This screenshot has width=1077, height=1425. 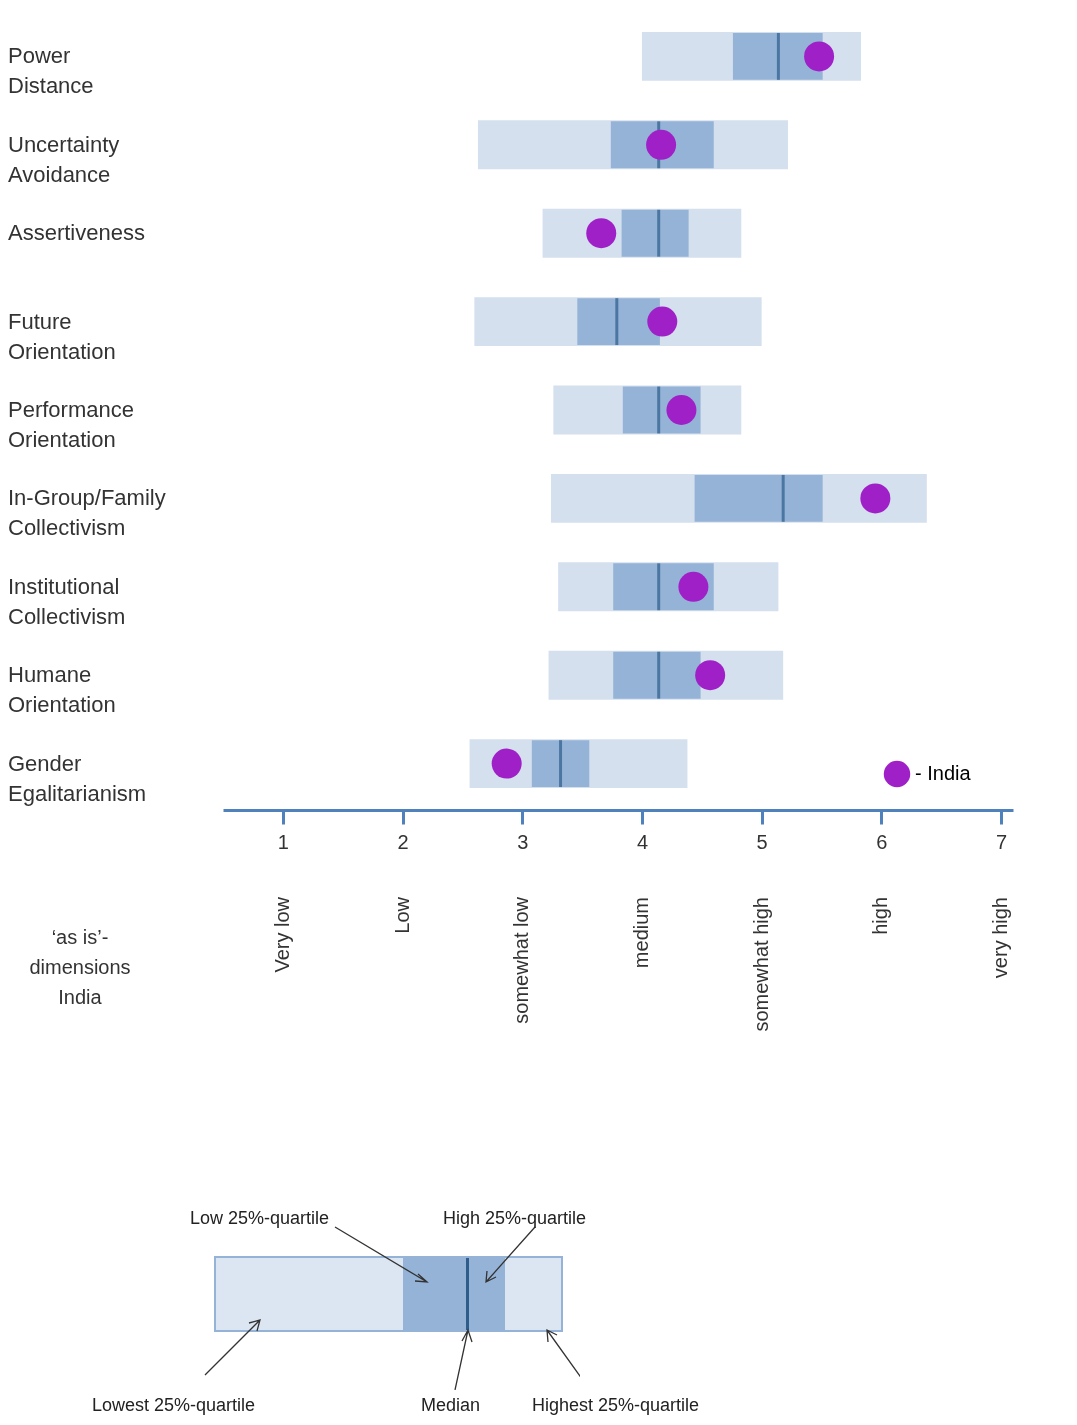 I want to click on text: Median, so click(x=451, y=1405).